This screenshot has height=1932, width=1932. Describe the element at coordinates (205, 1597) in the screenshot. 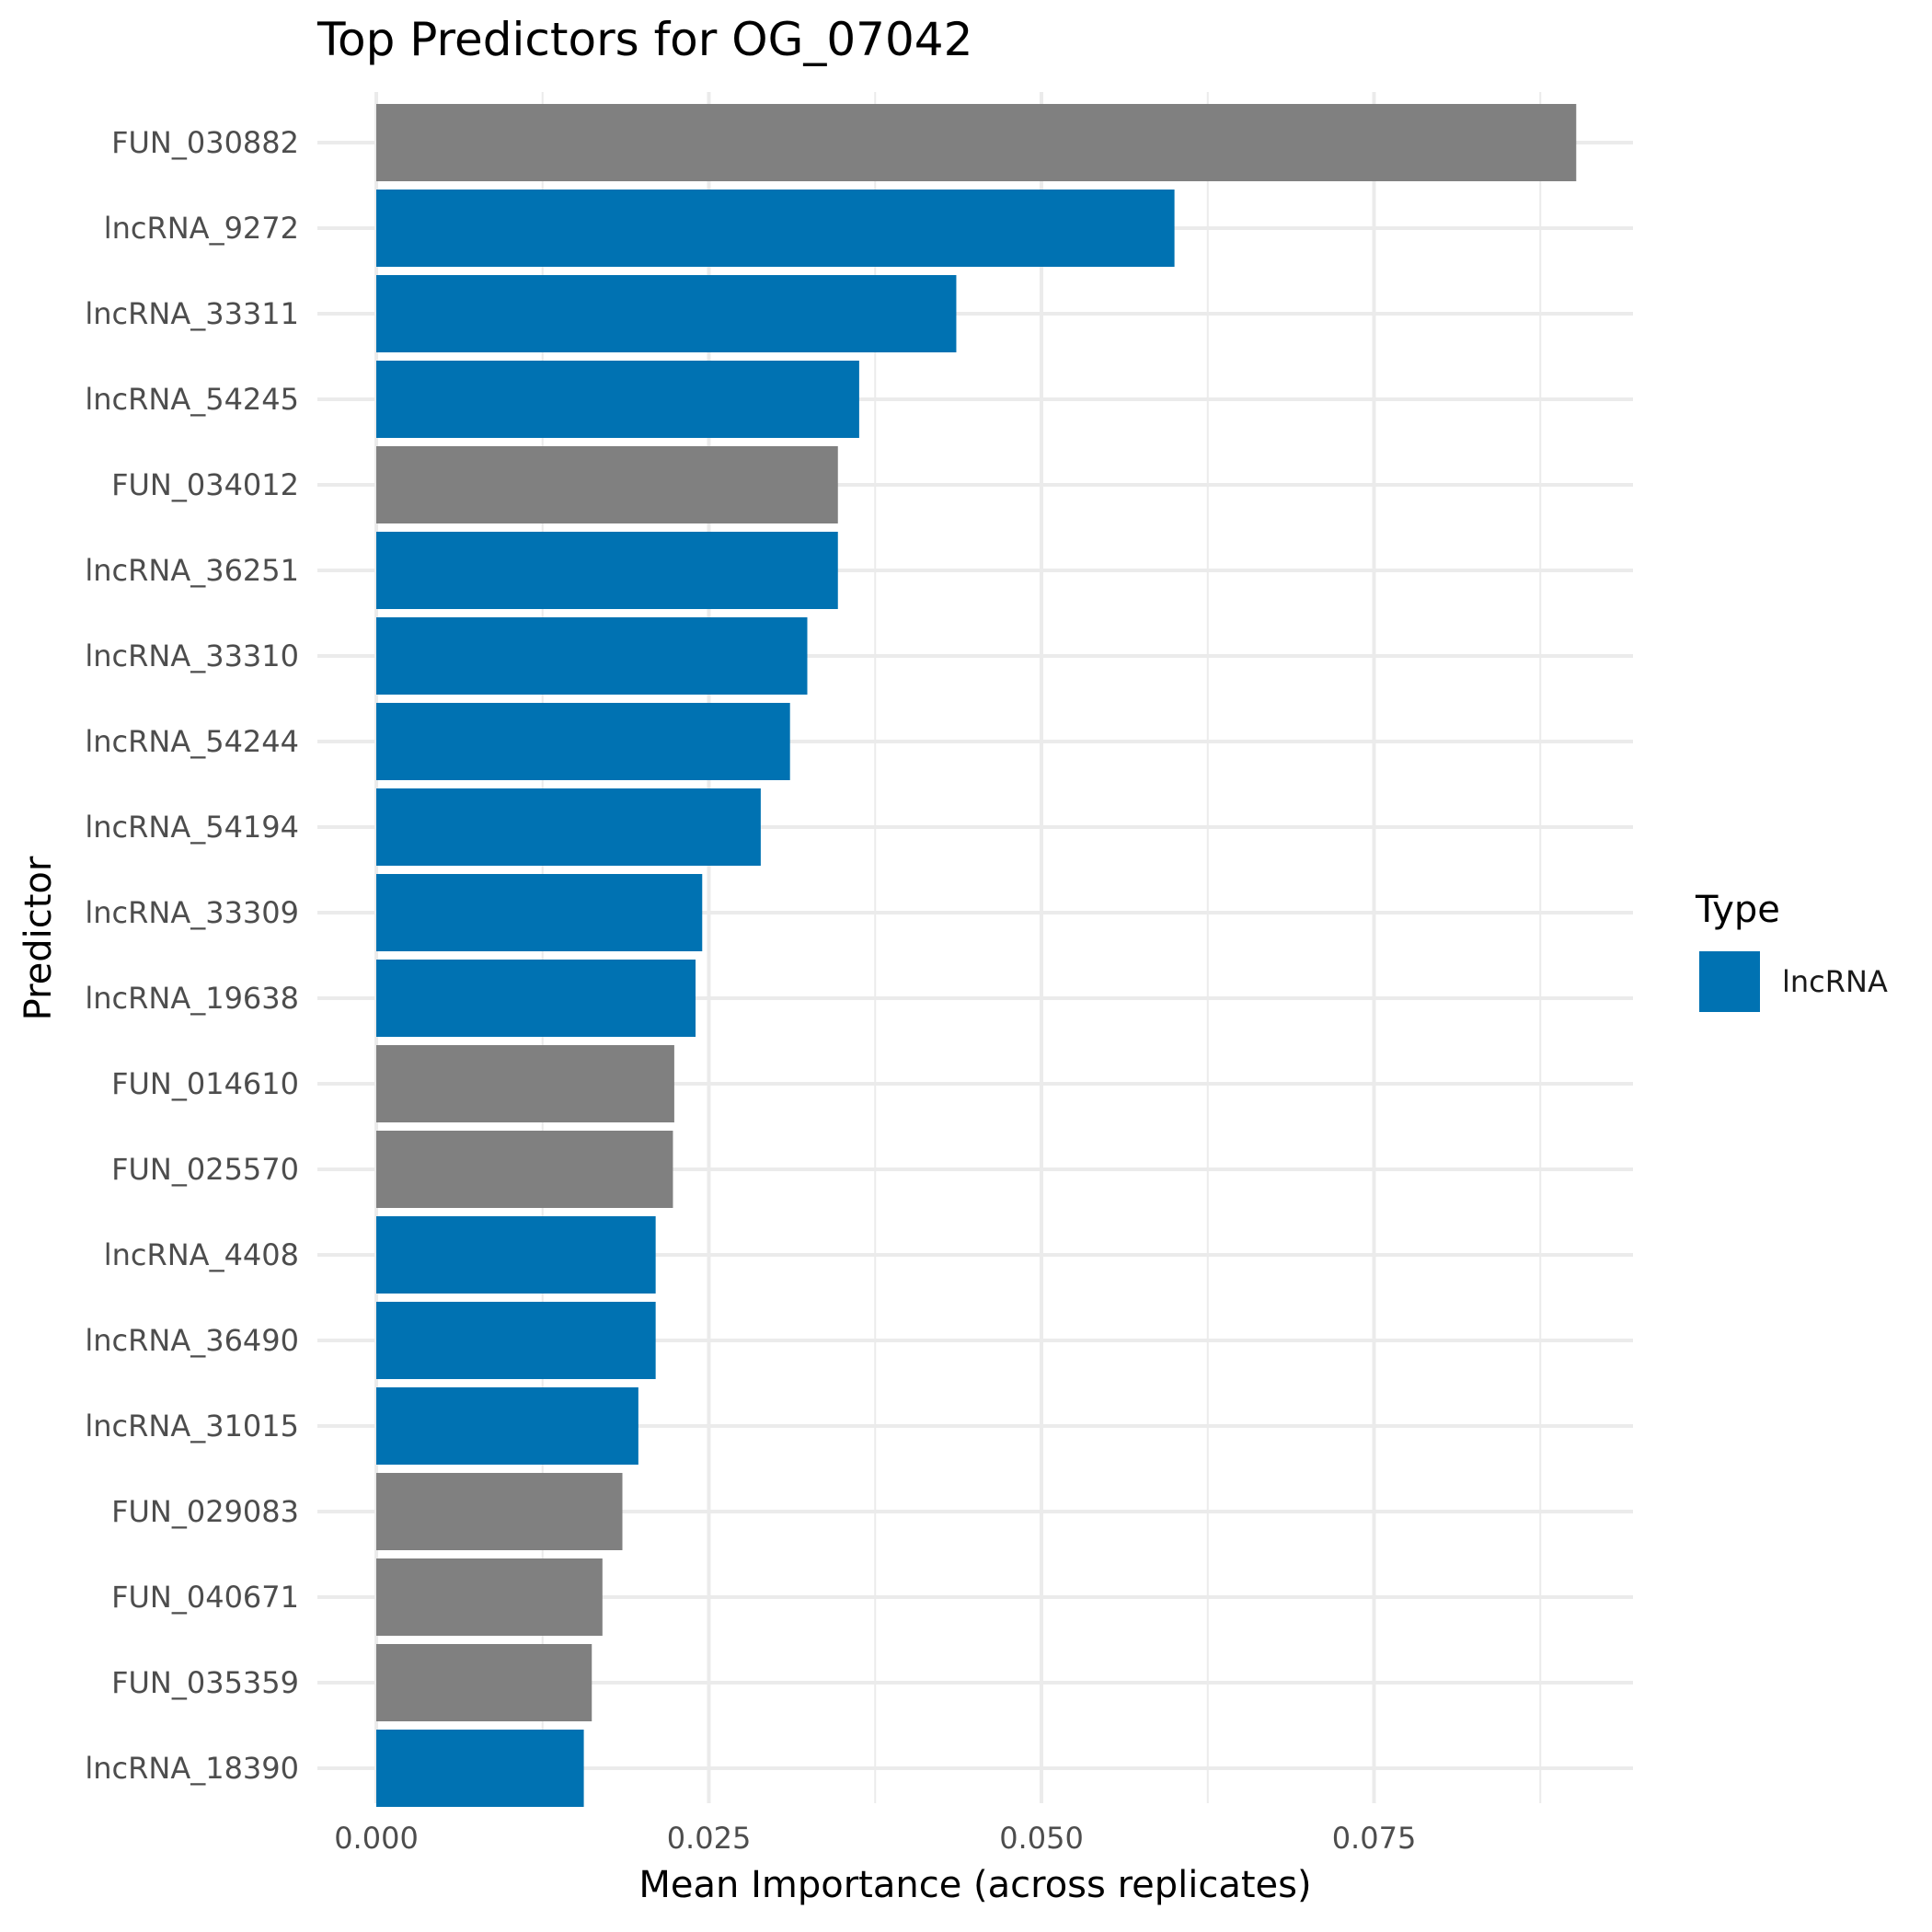

I see `y-tick-label: FUN_040671` at that location.